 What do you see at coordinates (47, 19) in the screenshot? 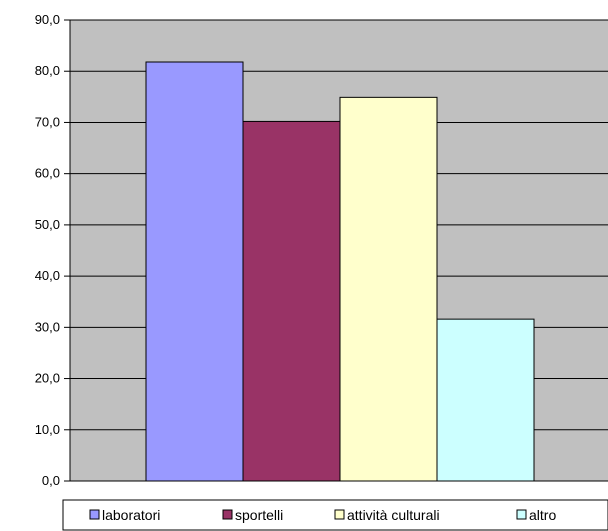
I see `y-tick-label: 90,0` at bounding box center [47, 19].